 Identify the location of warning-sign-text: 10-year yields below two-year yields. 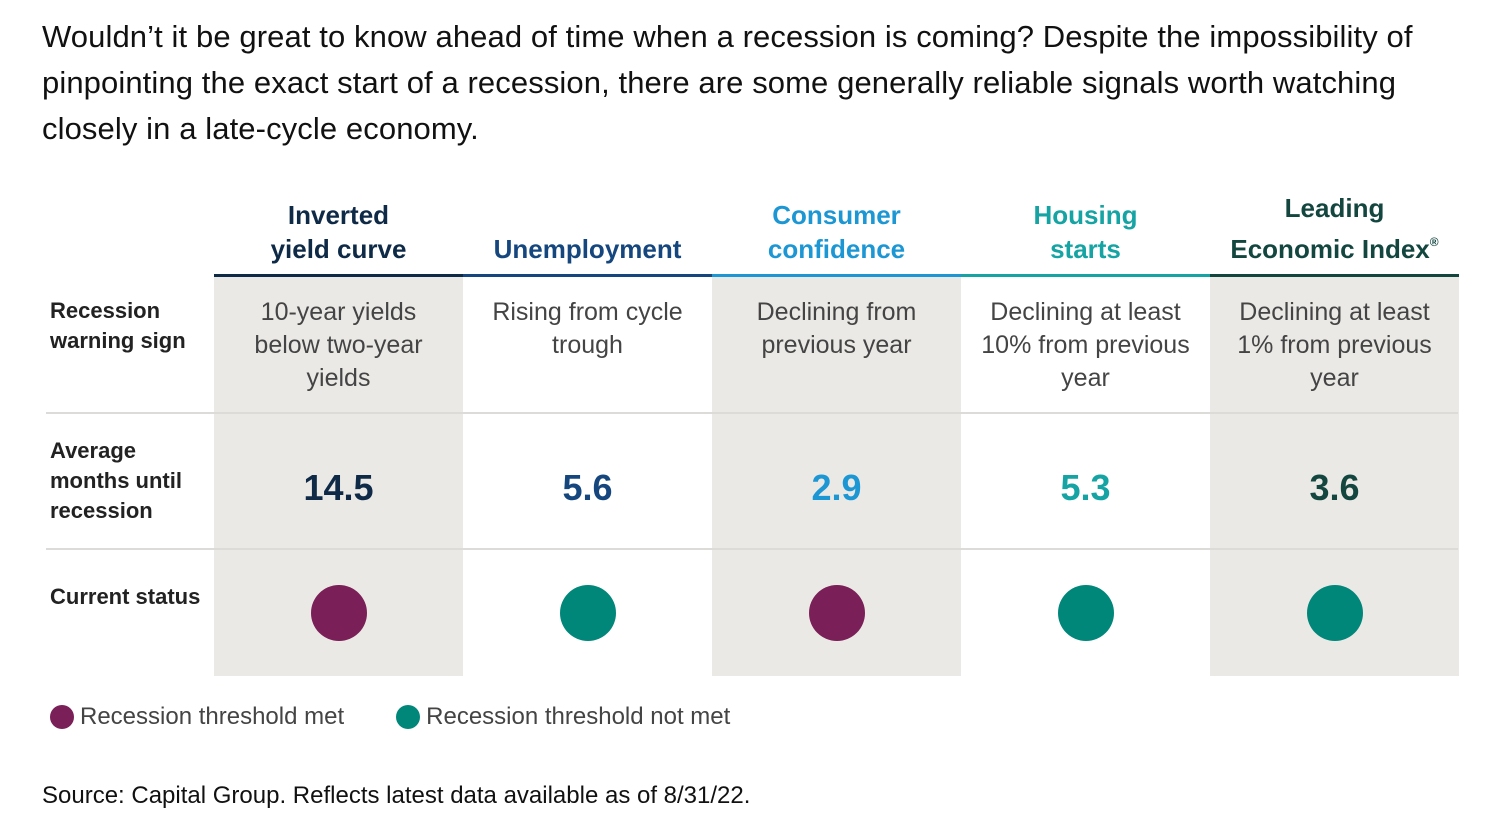
(338, 345).